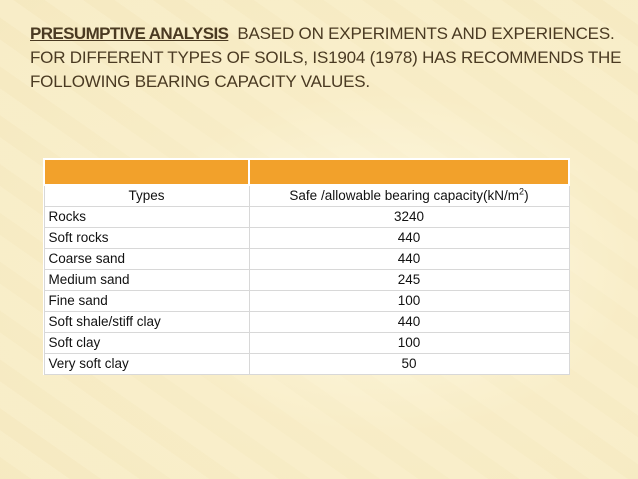 The image size is (638, 479). I want to click on column-header-capacity: Safe /allowable bearing capacity(kN/m2), so click(409, 195).